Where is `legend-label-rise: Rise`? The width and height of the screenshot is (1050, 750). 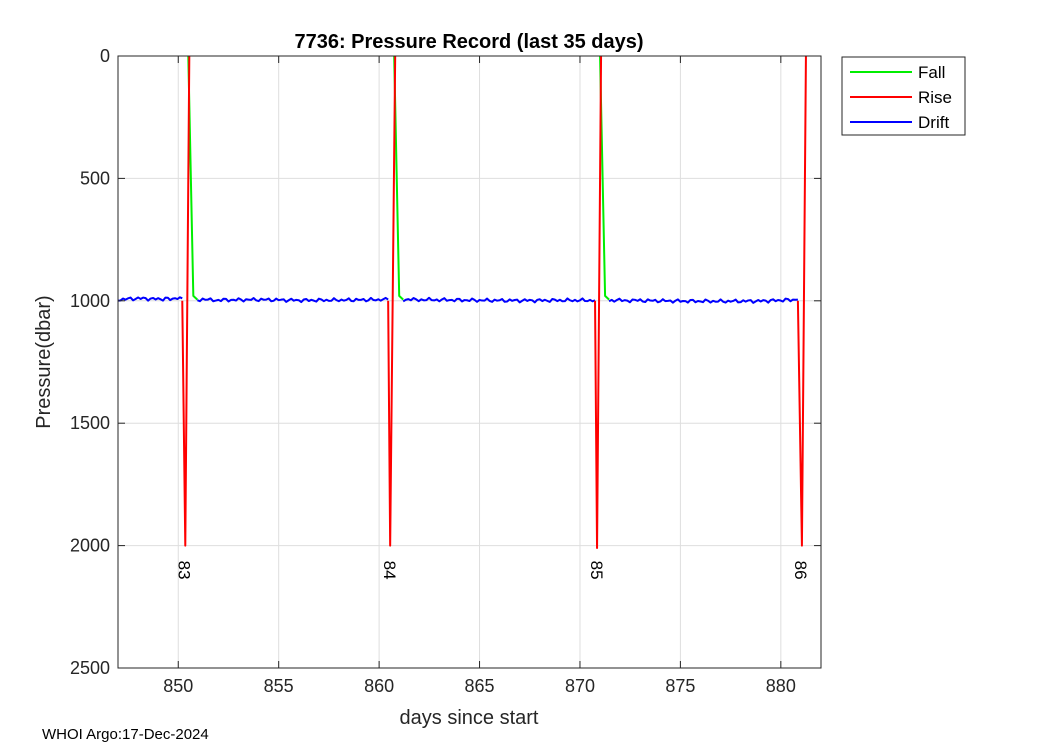 legend-label-rise: Rise is located at coordinates (935, 97).